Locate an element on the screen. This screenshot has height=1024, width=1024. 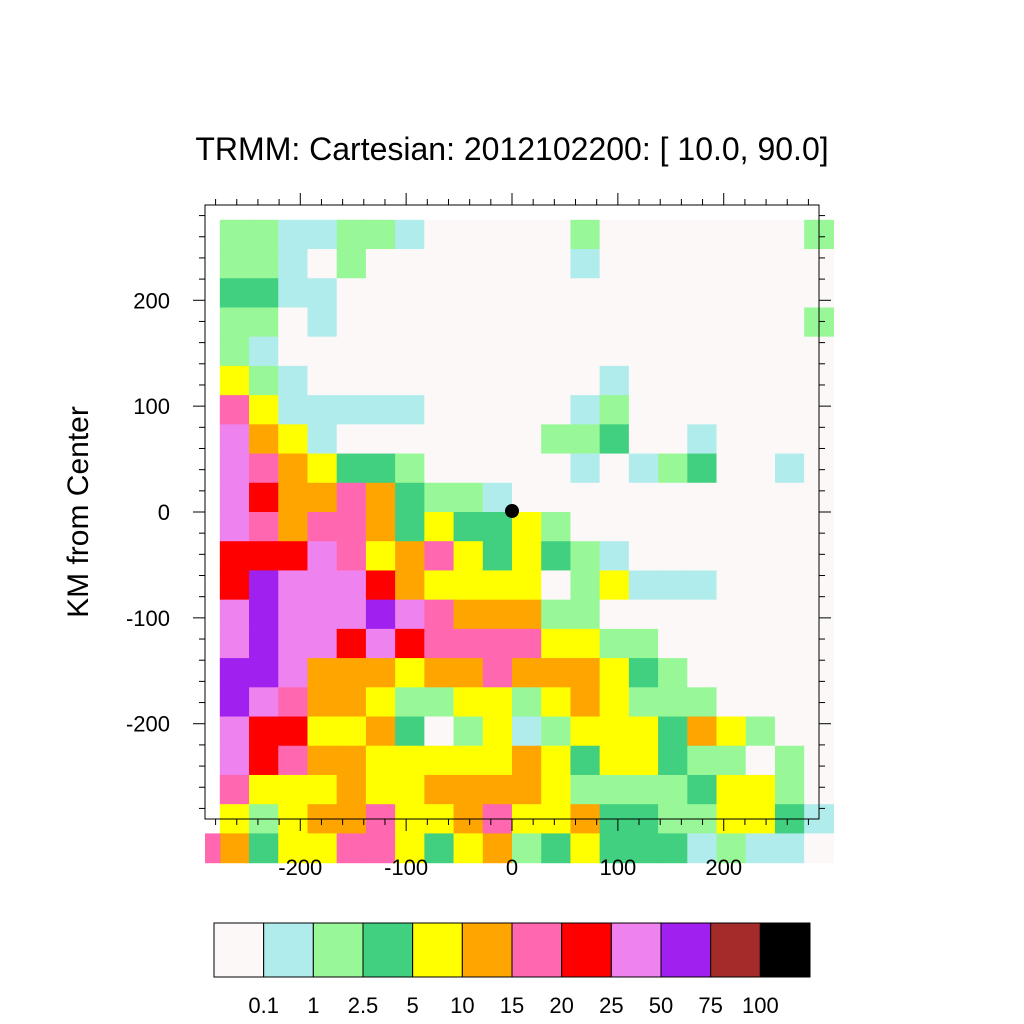
colorbar-label: 100 is located at coordinates (760, 1005).